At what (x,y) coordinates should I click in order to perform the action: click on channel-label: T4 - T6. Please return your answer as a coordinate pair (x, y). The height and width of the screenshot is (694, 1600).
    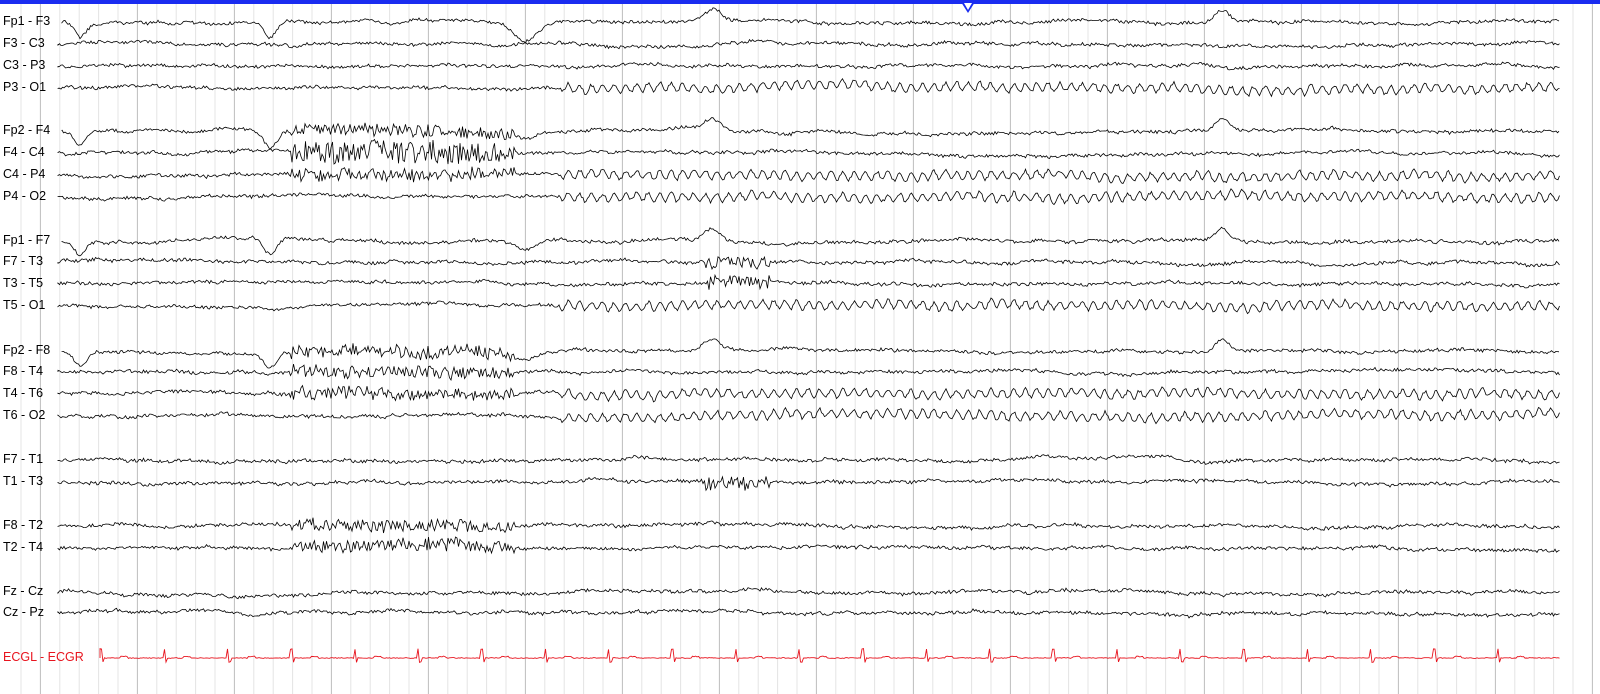
    Looking at the image, I should click on (23, 393).